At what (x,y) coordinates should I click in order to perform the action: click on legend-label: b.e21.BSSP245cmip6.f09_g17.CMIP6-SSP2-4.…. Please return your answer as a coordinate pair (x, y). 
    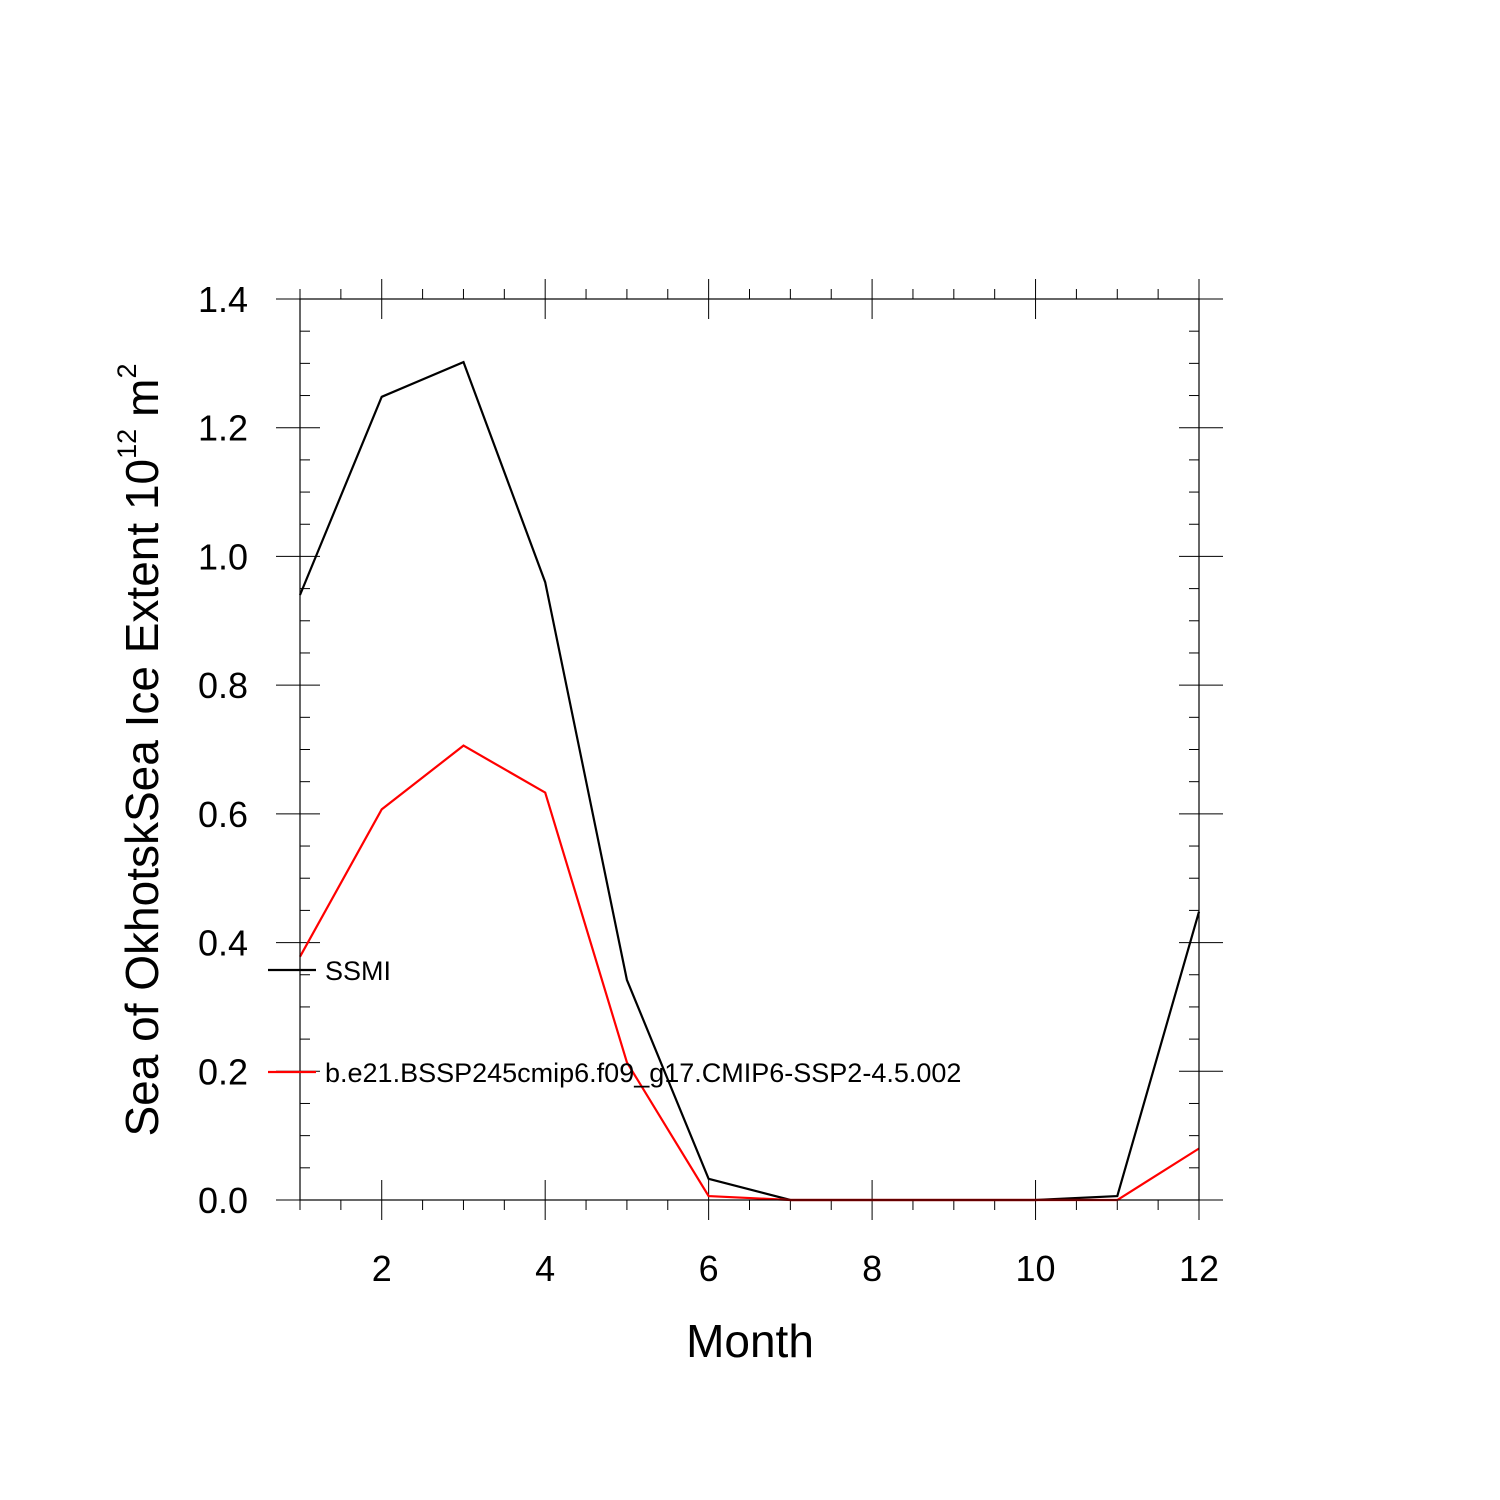
    Looking at the image, I should click on (643, 1073).